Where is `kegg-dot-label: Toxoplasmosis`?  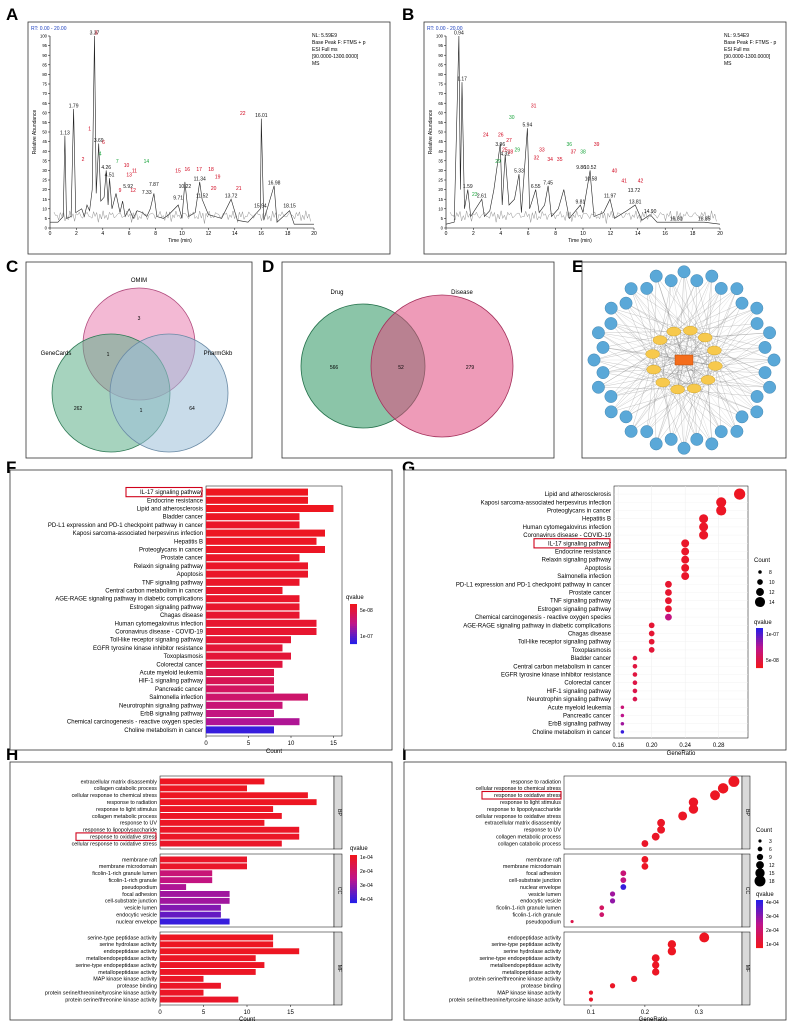
kegg-dot-label: Toxoplasmosis is located at coordinates (591, 651).